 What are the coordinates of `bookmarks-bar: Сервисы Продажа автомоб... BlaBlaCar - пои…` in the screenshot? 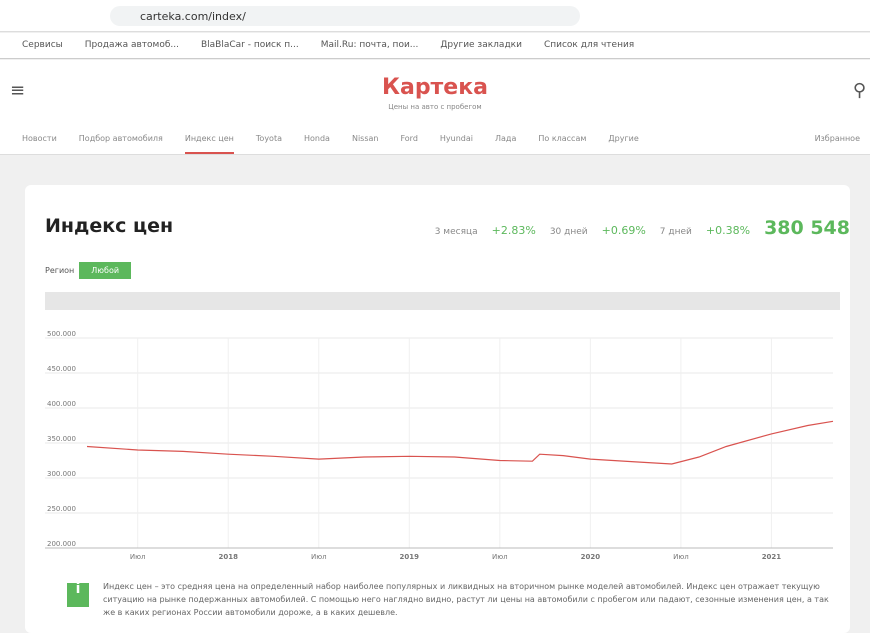 It's located at (435, 46).